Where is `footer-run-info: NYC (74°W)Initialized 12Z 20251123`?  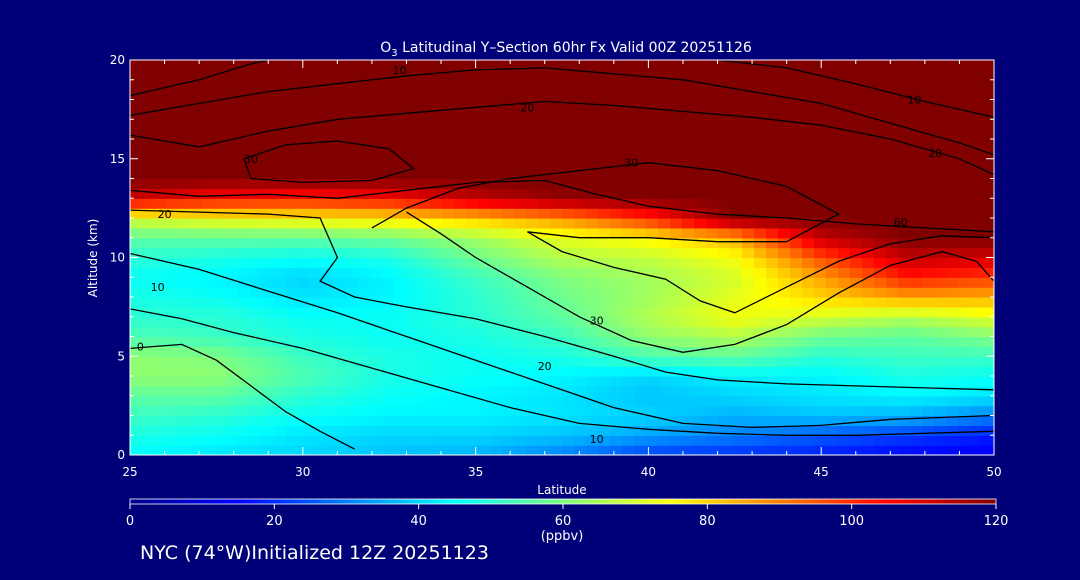
footer-run-info: NYC (74°W)Initialized 12Z 20251123 is located at coordinates (314, 553).